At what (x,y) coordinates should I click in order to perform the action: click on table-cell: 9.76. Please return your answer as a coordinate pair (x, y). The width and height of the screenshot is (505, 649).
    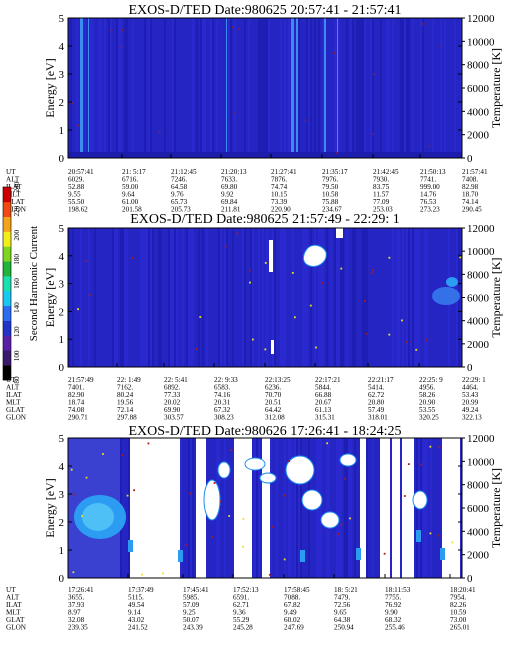
    Looking at the image, I should click on (177, 195).